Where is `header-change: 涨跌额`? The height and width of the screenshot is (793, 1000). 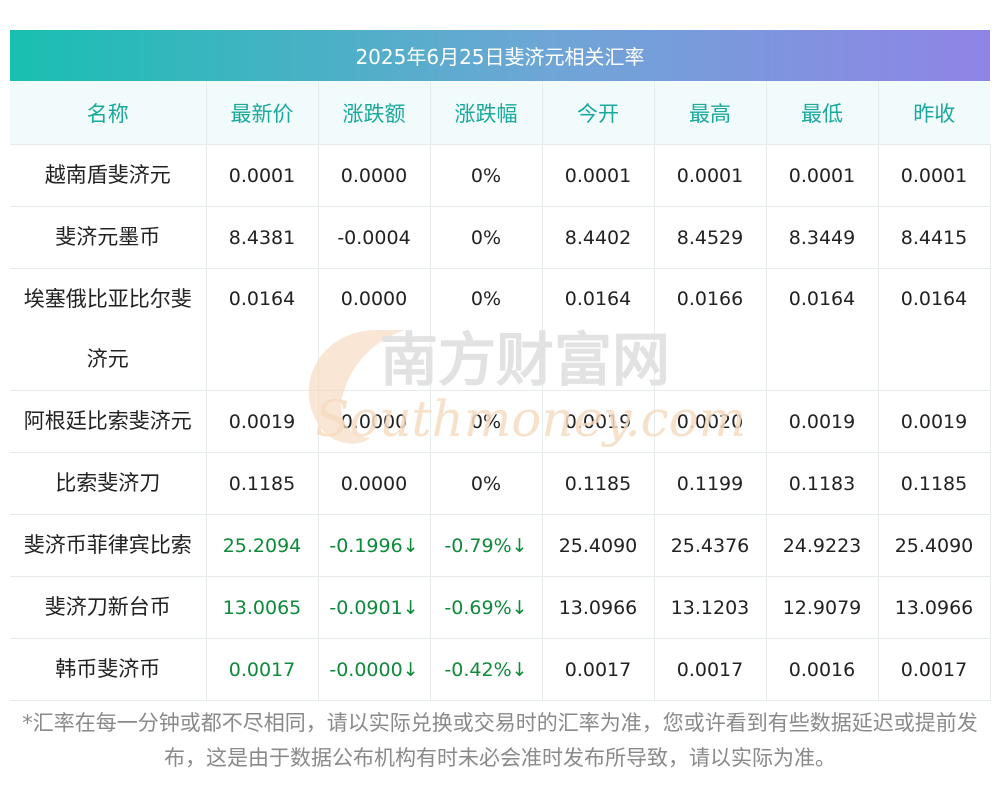
header-change: 涨跌额 is located at coordinates (374, 113).